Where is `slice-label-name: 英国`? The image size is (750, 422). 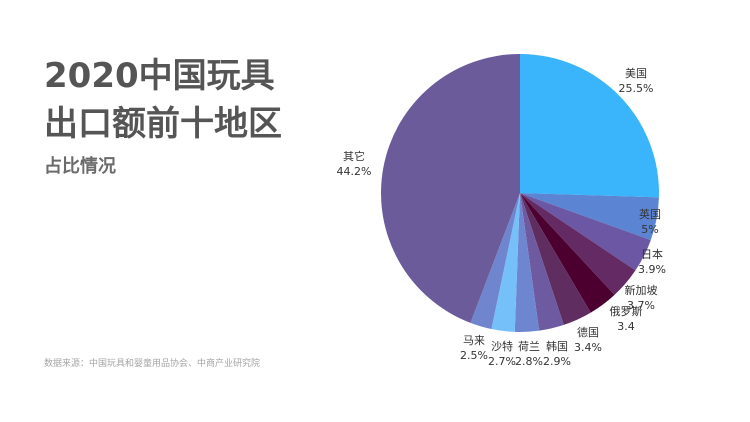 slice-label-name: 英国 is located at coordinates (650, 214).